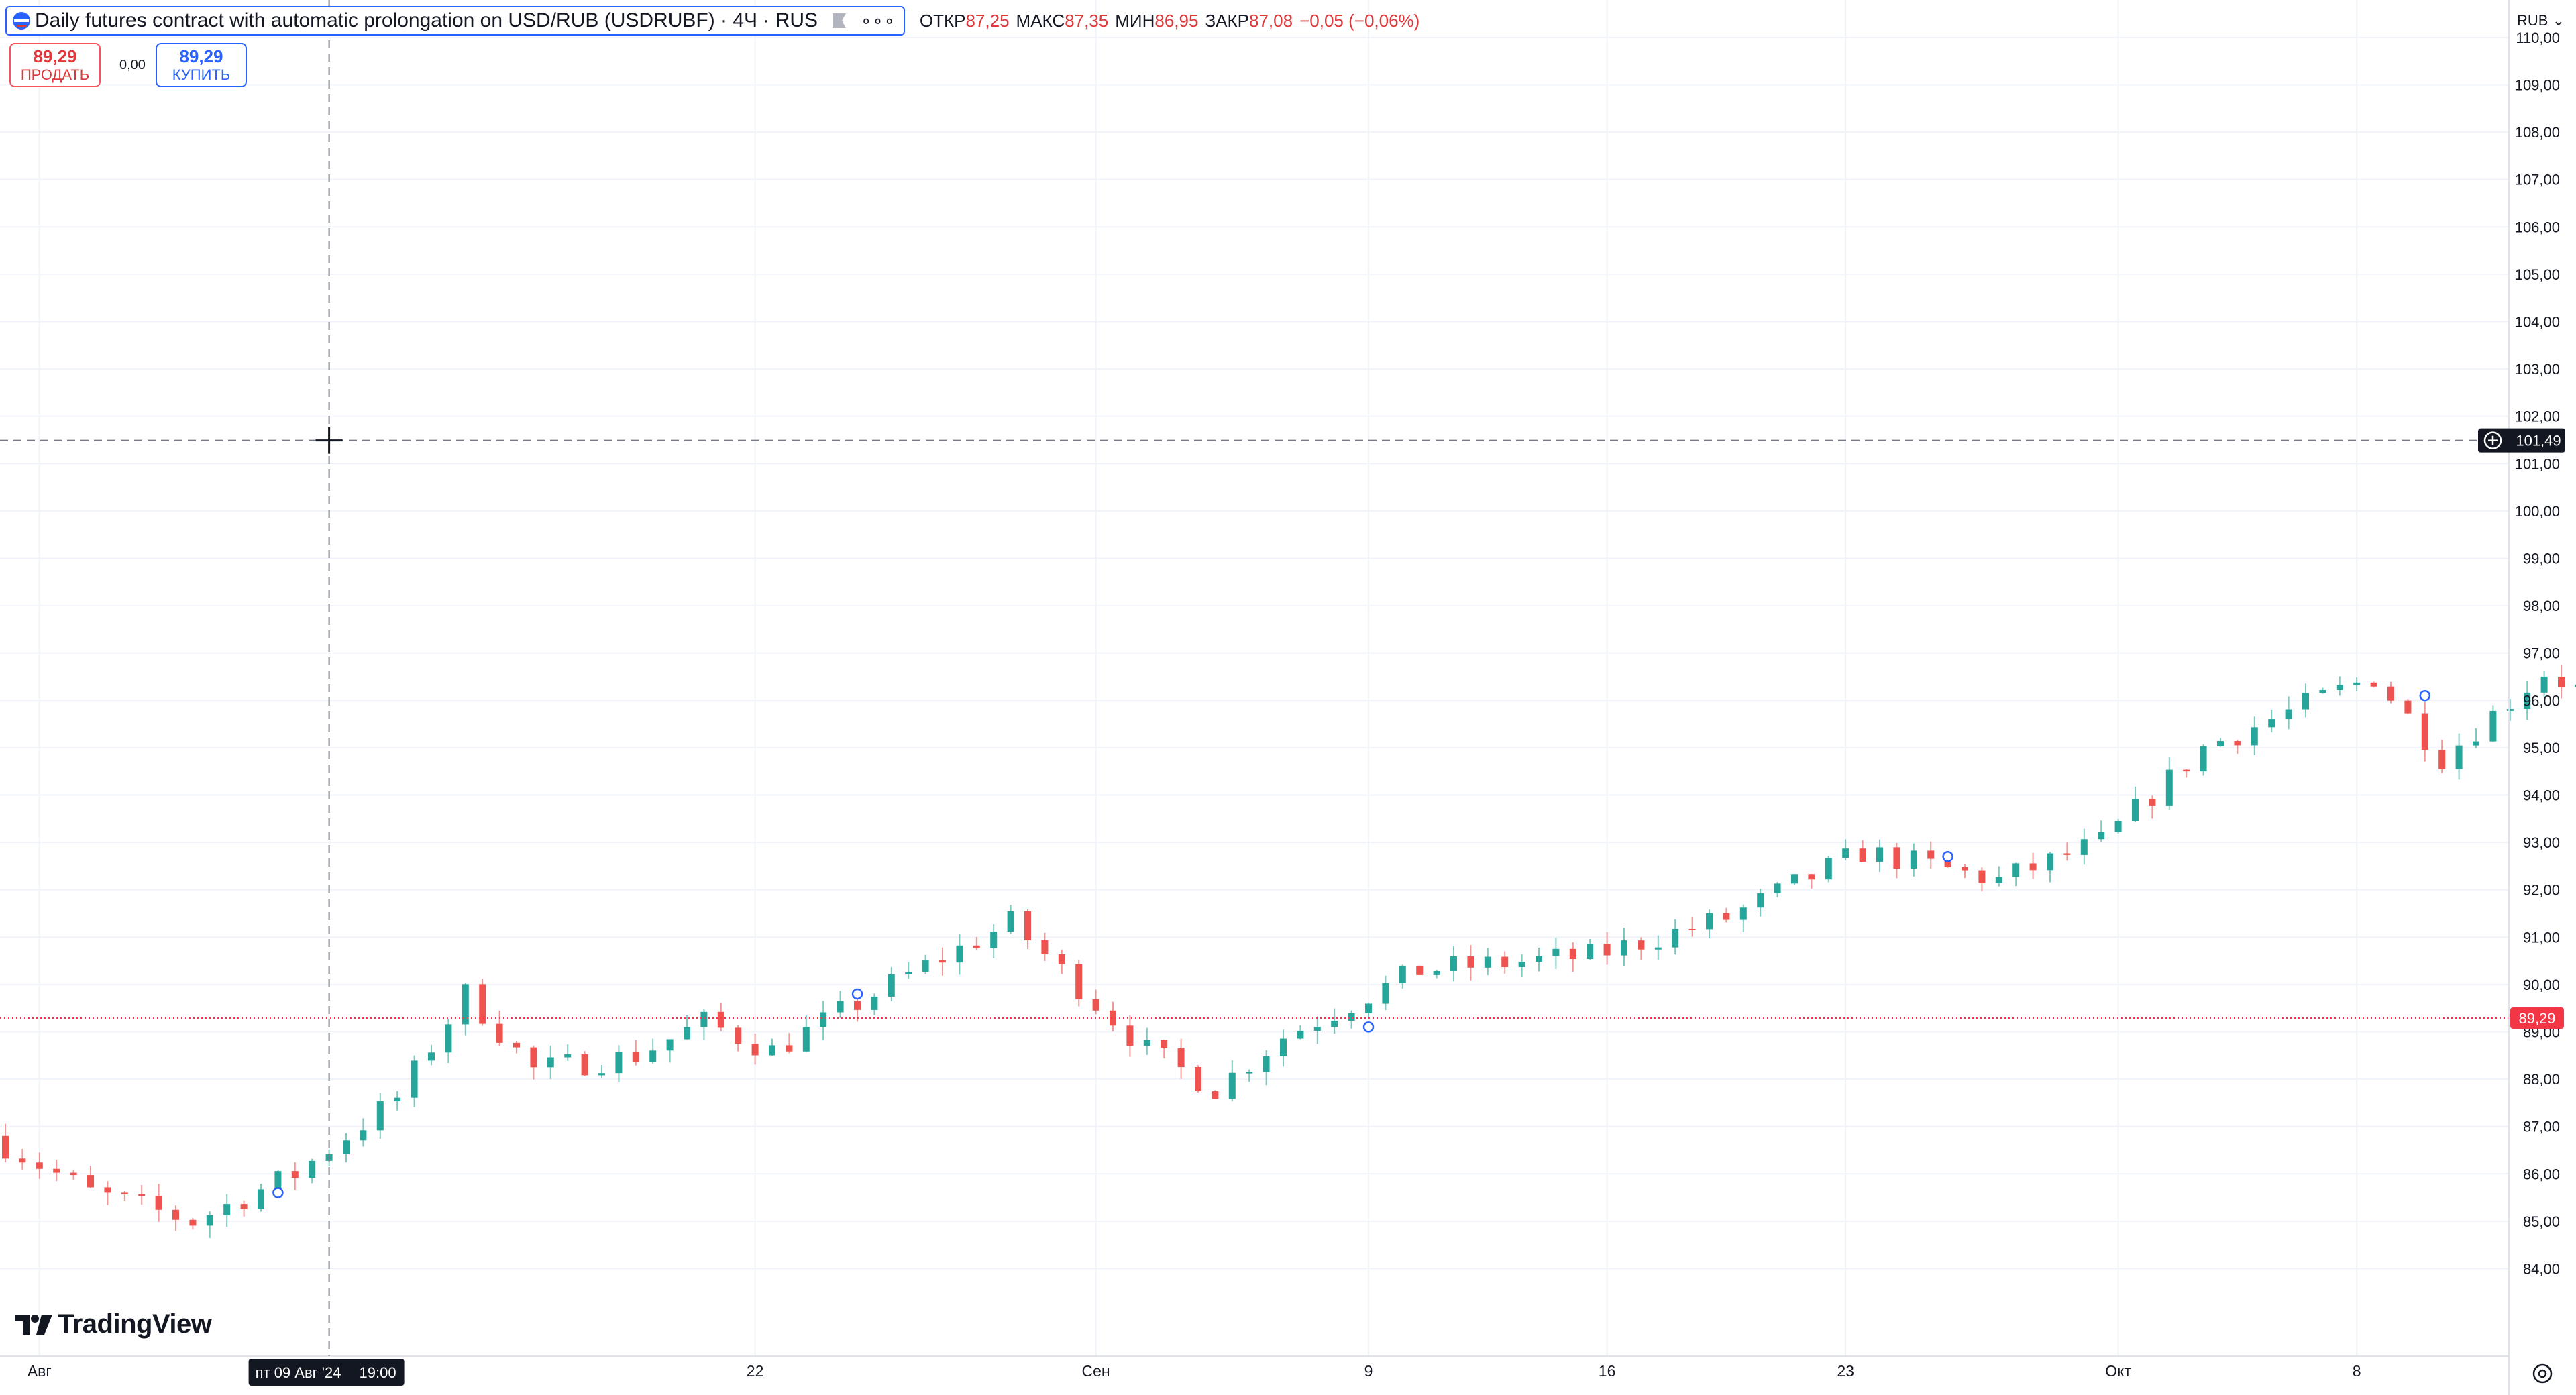 This screenshot has width=2576, height=1395. Describe the element at coordinates (1359, 21) in the screenshot. I see `ohlc-item: −0,05 (−0,06%)` at that location.